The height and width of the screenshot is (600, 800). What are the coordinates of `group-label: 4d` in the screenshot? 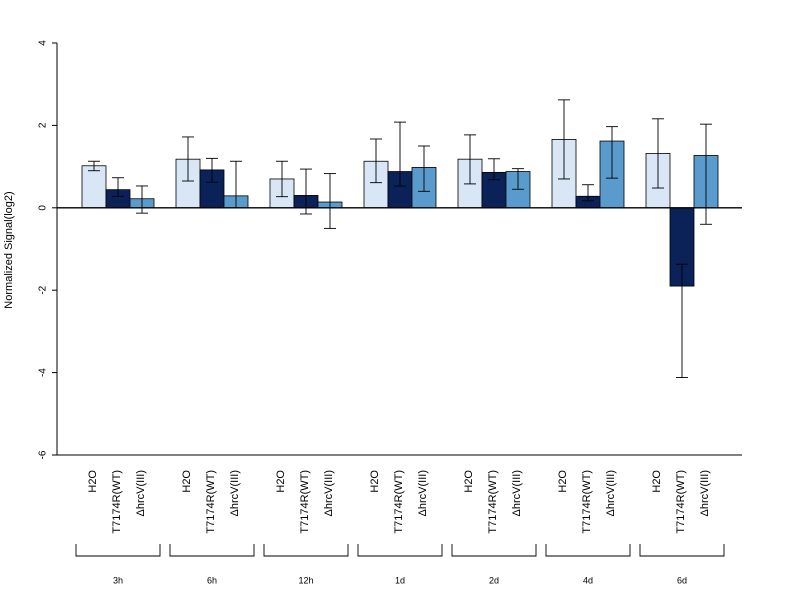 It's located at (588, 580).